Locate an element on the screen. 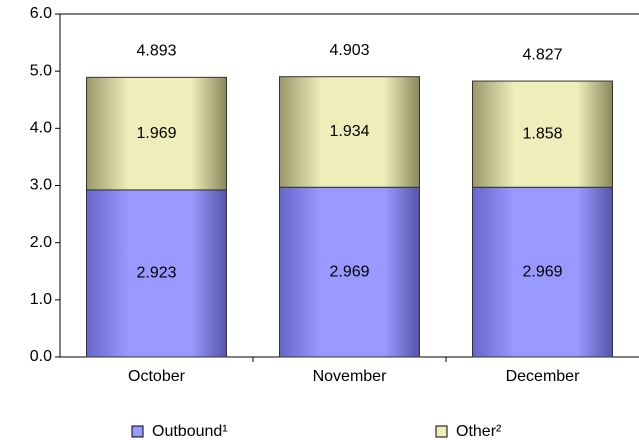  x-tick-label: December is located at coordinates (543, 376).